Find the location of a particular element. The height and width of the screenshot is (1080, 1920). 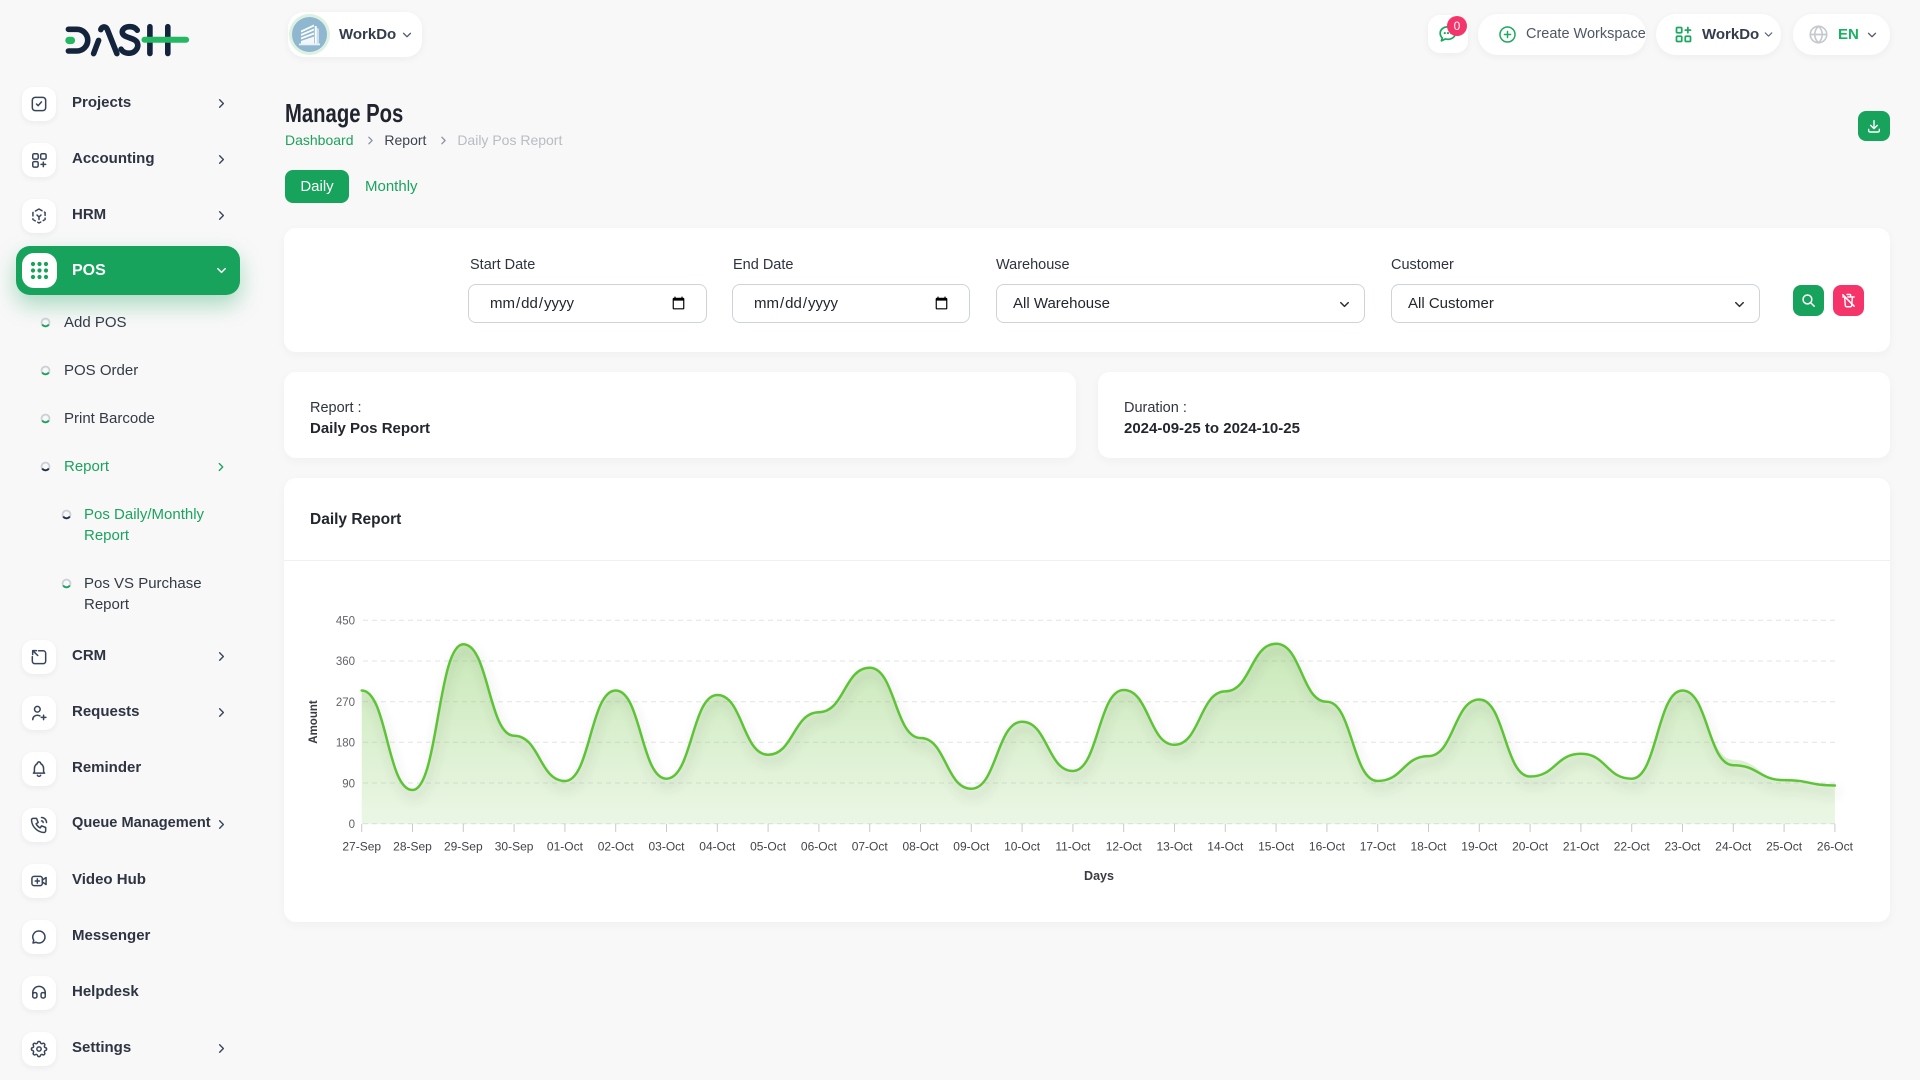

svg-text: 30-Sep is located at coordinates (514, 847).